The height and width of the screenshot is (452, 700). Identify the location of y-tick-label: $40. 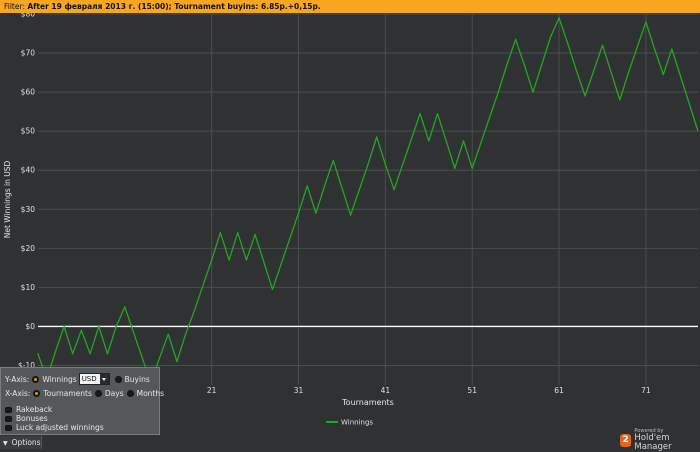
(28, 170).